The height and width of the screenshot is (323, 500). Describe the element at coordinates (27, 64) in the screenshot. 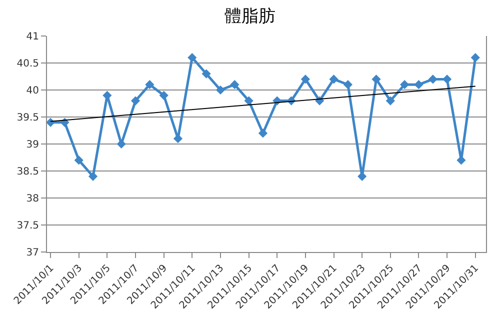

I see `y-tick-label: 40.5` at that location.